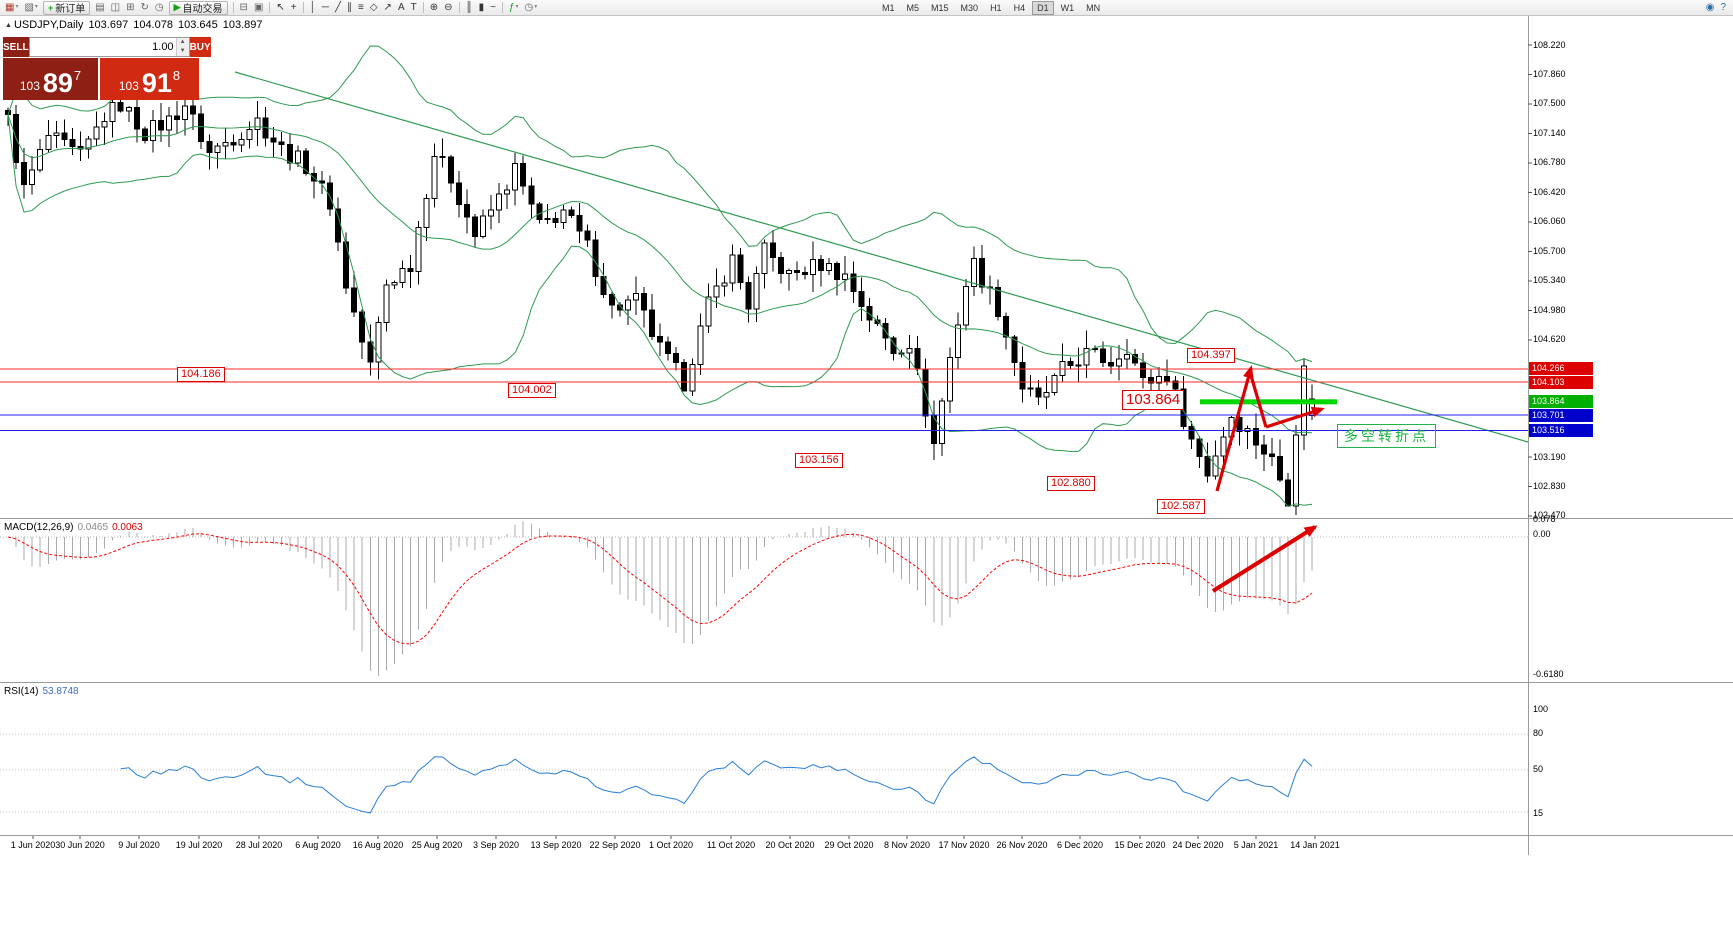 This screenshot has width=1733, height=939. What do you see at coordinates (100, 7) in the screenshot?
I see `market-watch-icon: ▤` at bounding box center [100, 7].